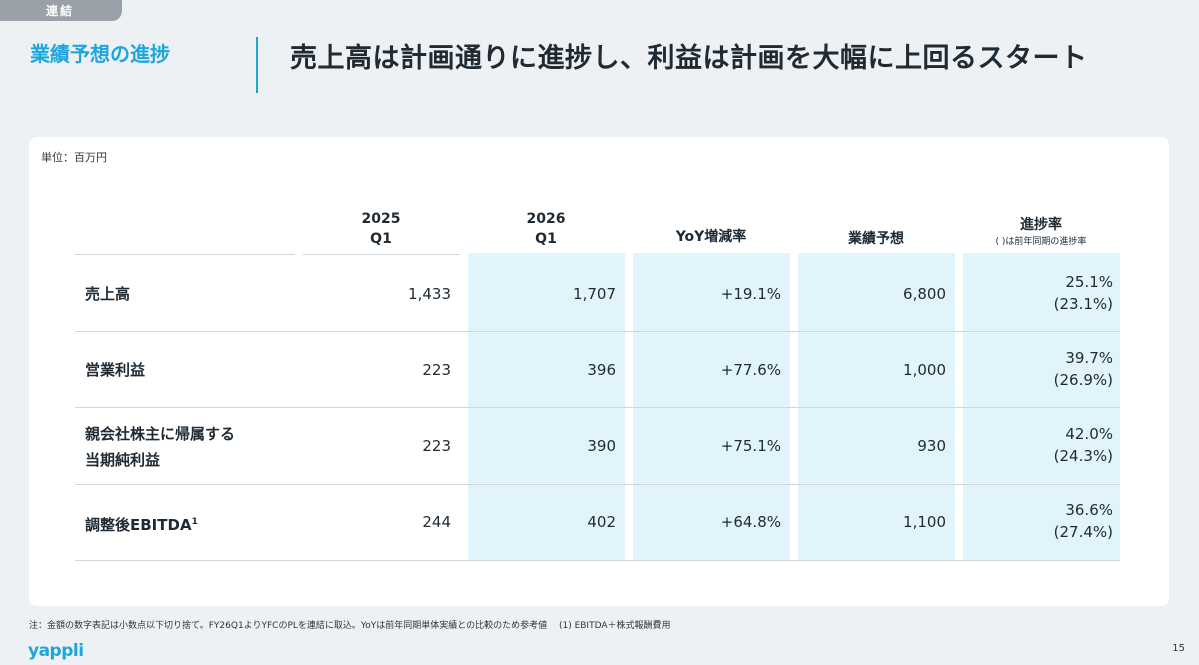 The width and height of the screenshot is (1199, 665). What do you see at coordinates (381, 254) in the screenshot?
I see `header-underline-2025q1` at bounding box center [381, 254].